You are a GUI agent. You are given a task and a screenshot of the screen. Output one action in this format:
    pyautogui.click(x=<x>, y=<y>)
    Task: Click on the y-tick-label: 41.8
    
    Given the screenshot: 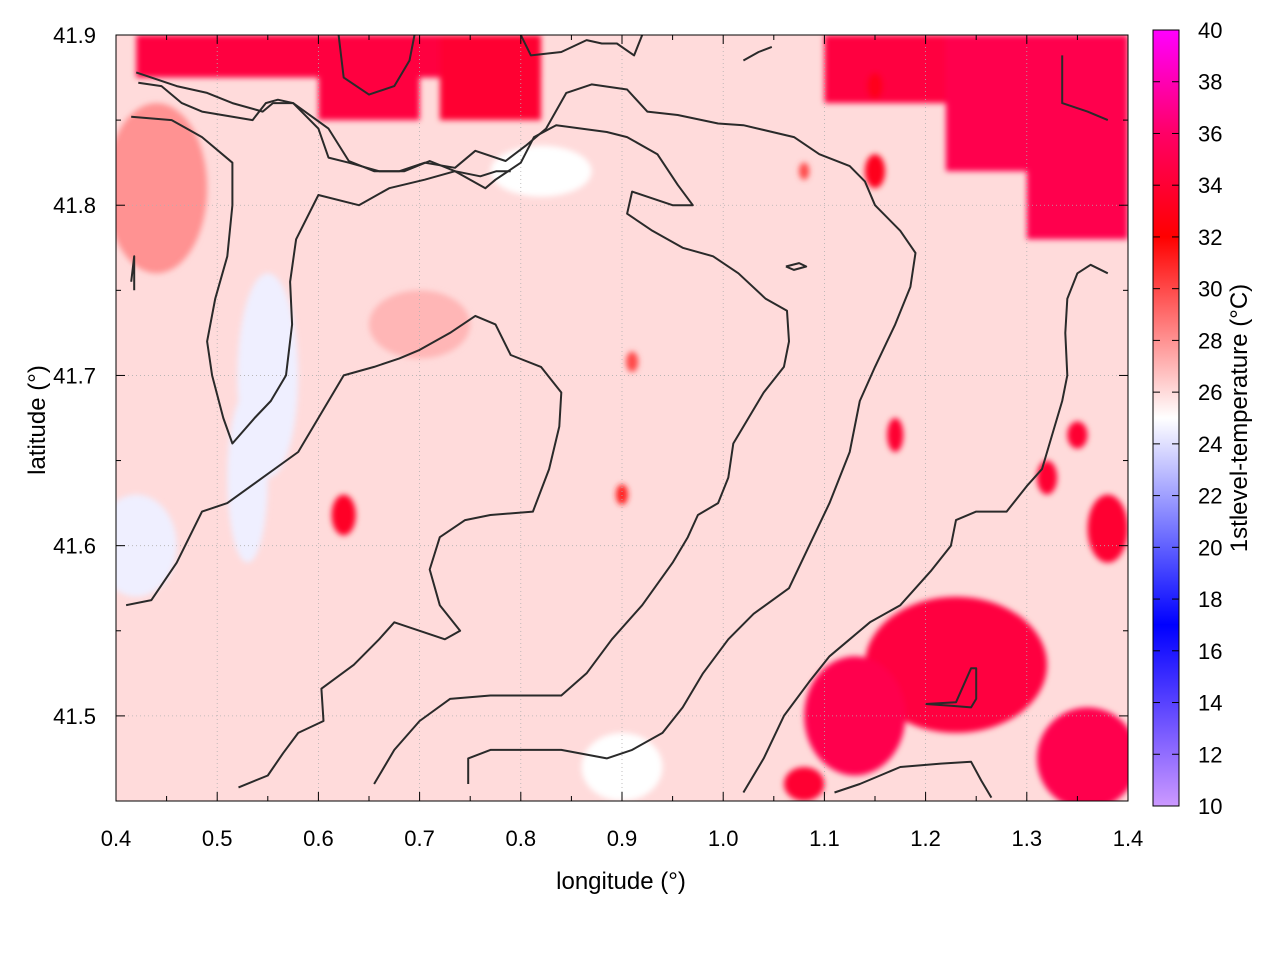 What is the action you would take?
    pyautogui.click(x=74, y=205)
    